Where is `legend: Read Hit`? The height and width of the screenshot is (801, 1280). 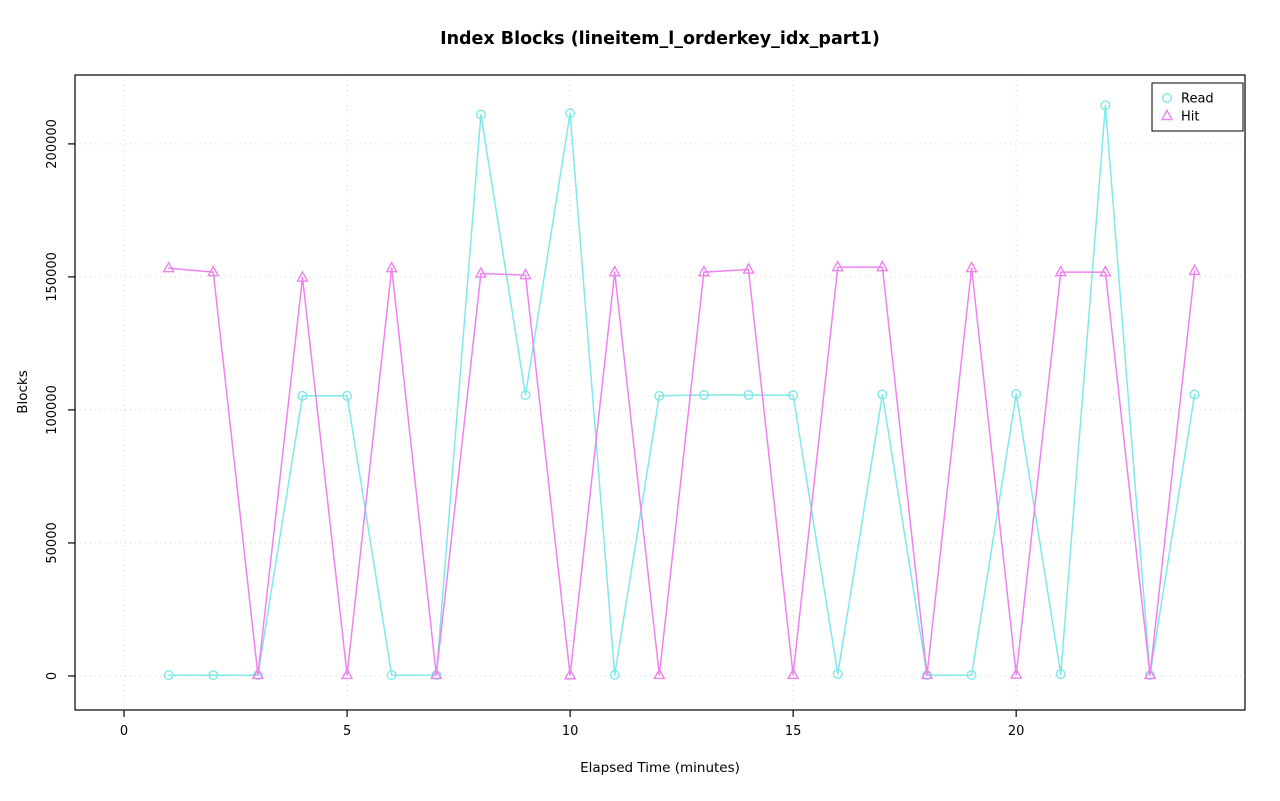
legend: Read Hit is located at coordinates (1197, 107).